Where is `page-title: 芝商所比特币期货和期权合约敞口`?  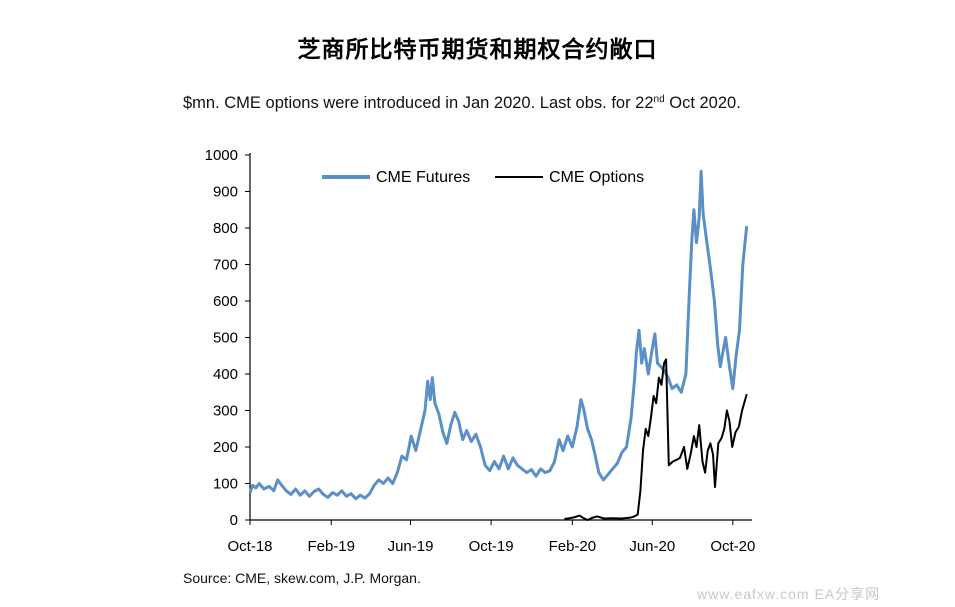
page-title: 芝商所比特币期货和期权合约敞口 is located at coordinates (477, 50).